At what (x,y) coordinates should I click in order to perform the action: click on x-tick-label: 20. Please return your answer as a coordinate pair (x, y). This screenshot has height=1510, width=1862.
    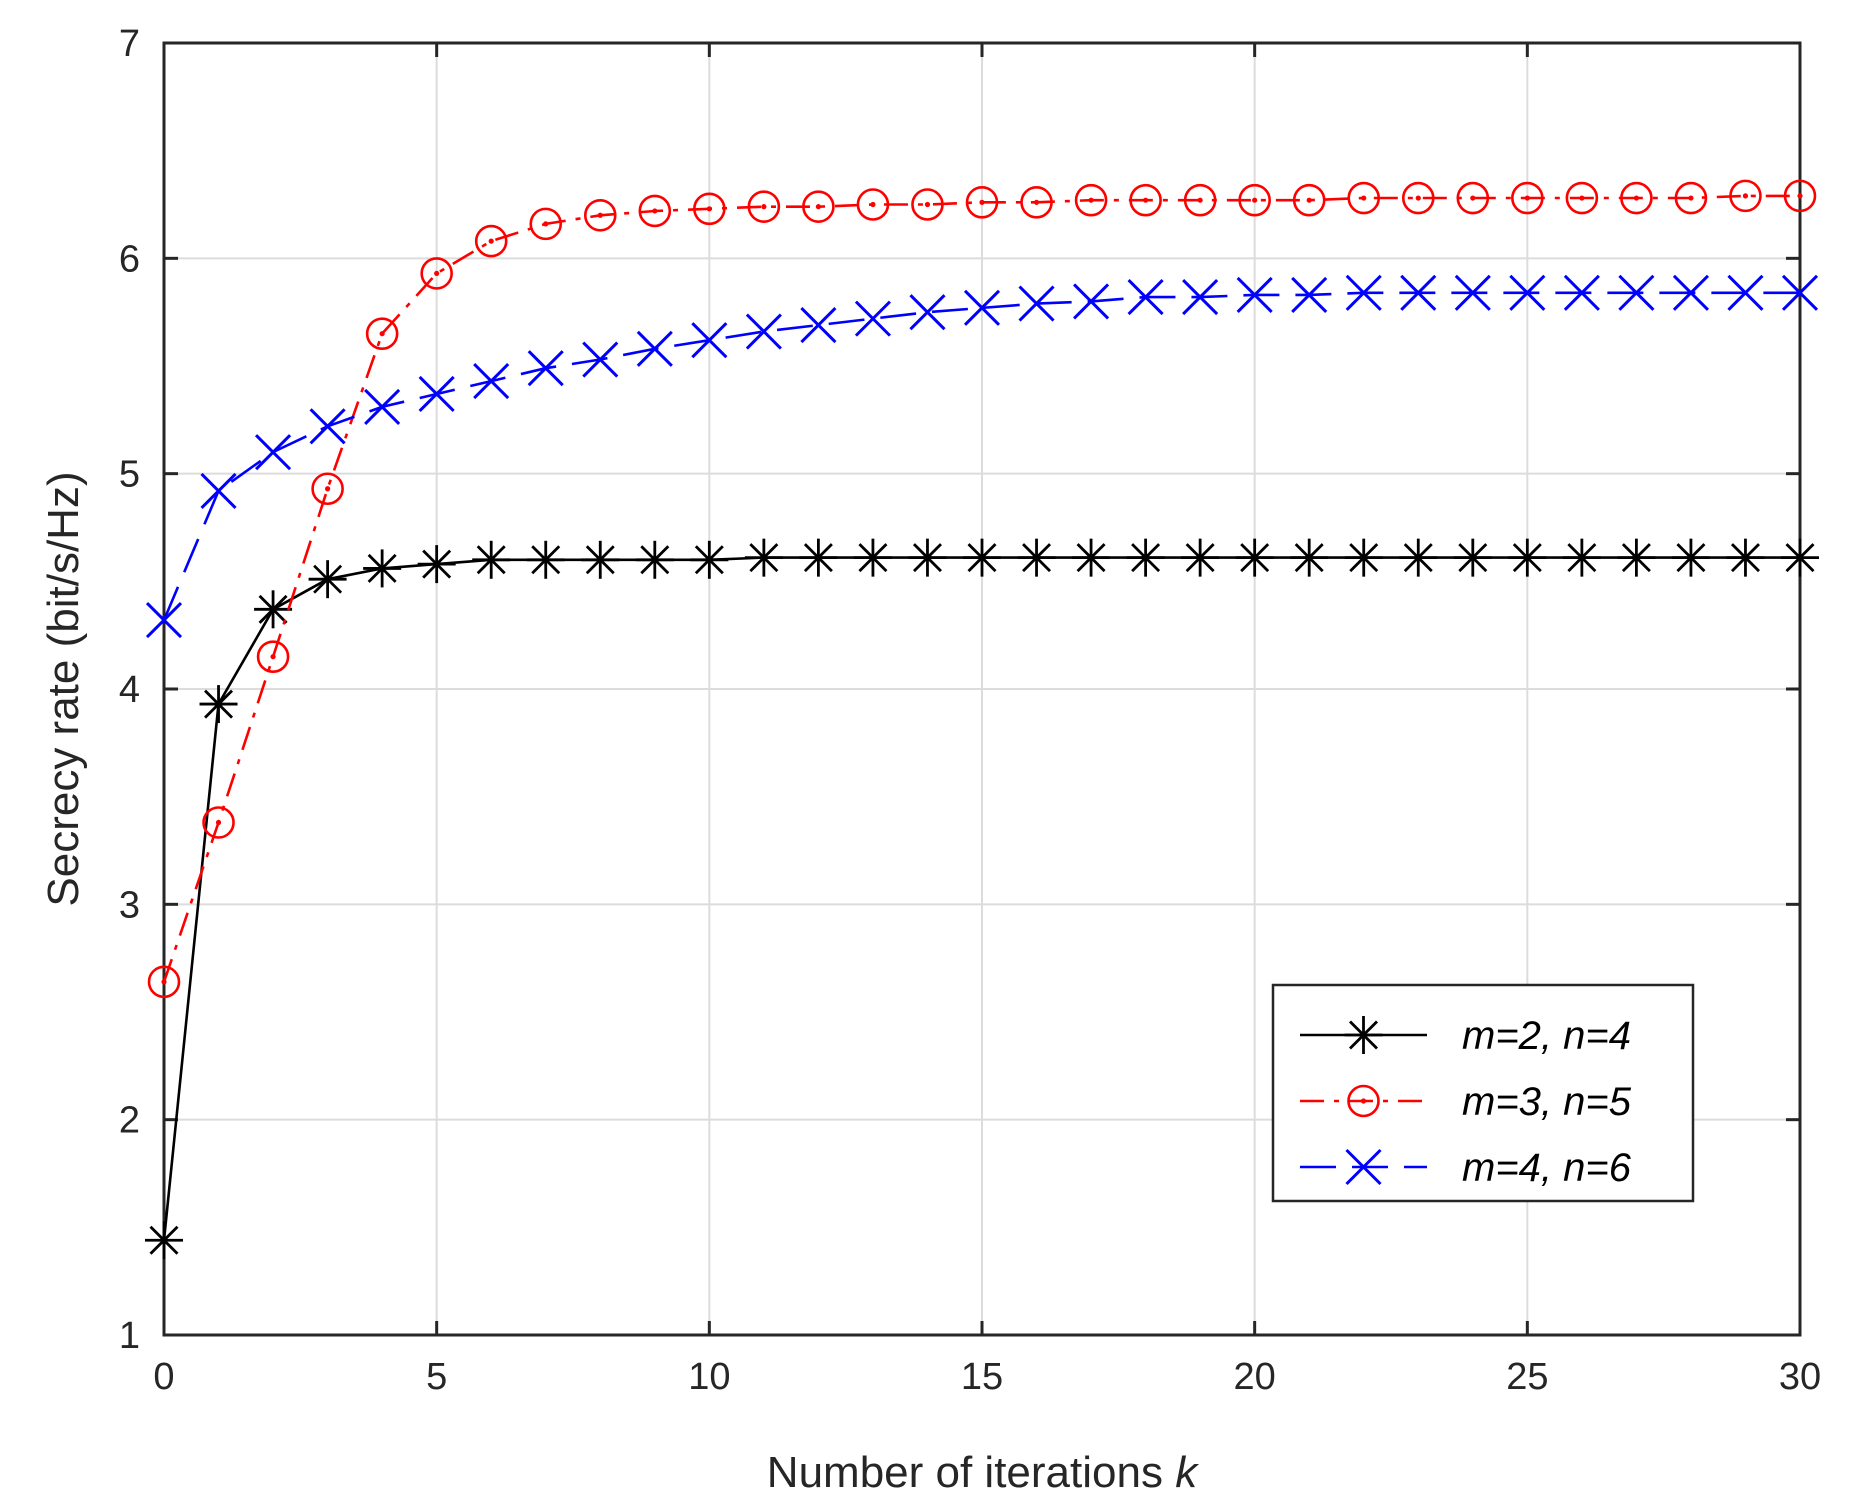
    Looking at the image, I should click on (1255, 1377).